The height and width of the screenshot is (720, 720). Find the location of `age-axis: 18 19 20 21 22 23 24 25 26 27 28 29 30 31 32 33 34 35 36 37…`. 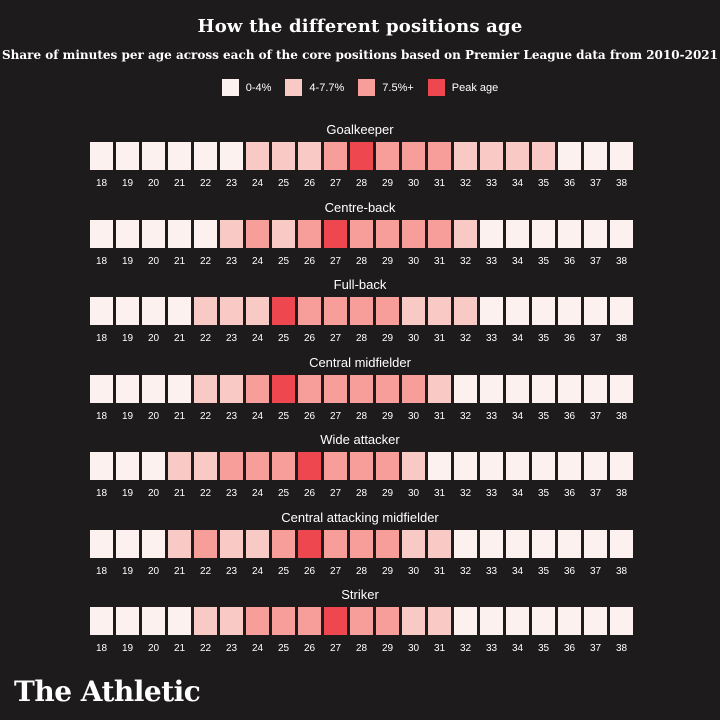

age-axis: 18 19 20 21 22 23 24 25 26 27 28 29 30 31 32 33 34 35 36 37… is located at coordinates (361, 571).